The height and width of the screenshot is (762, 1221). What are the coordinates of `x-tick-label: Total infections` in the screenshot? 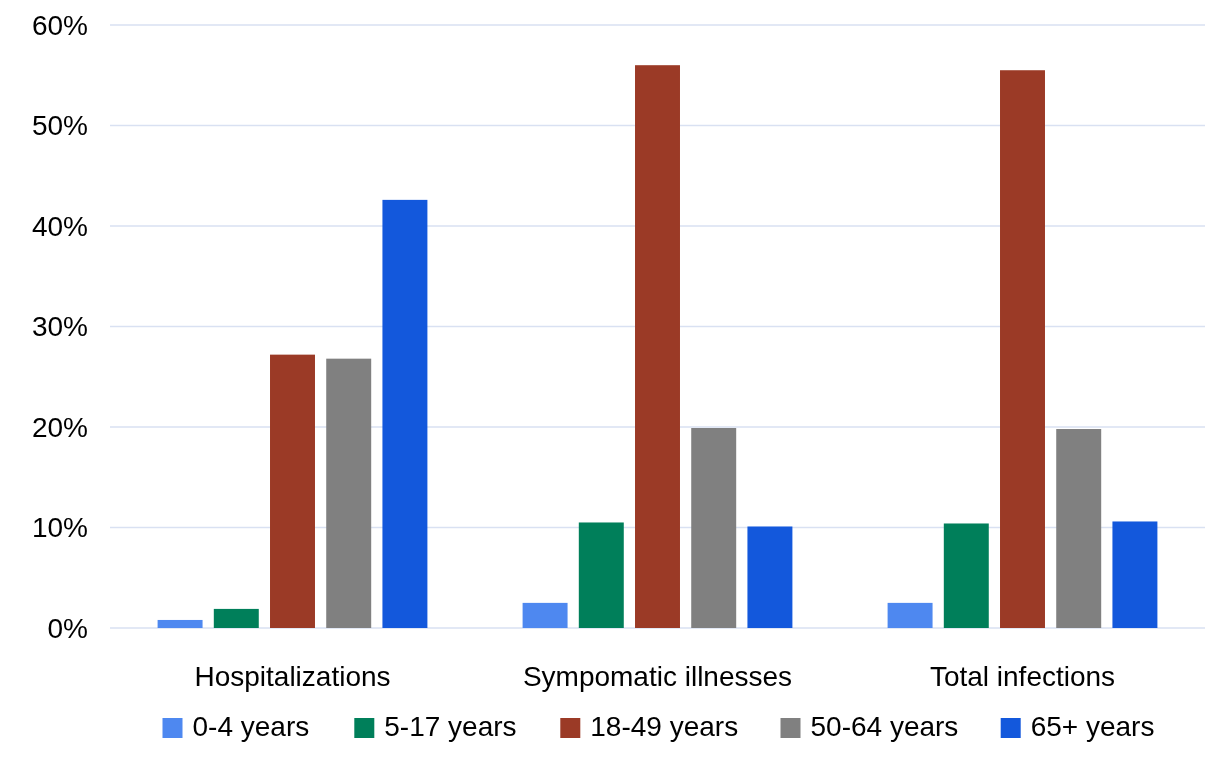 It's located at (1022, 676).